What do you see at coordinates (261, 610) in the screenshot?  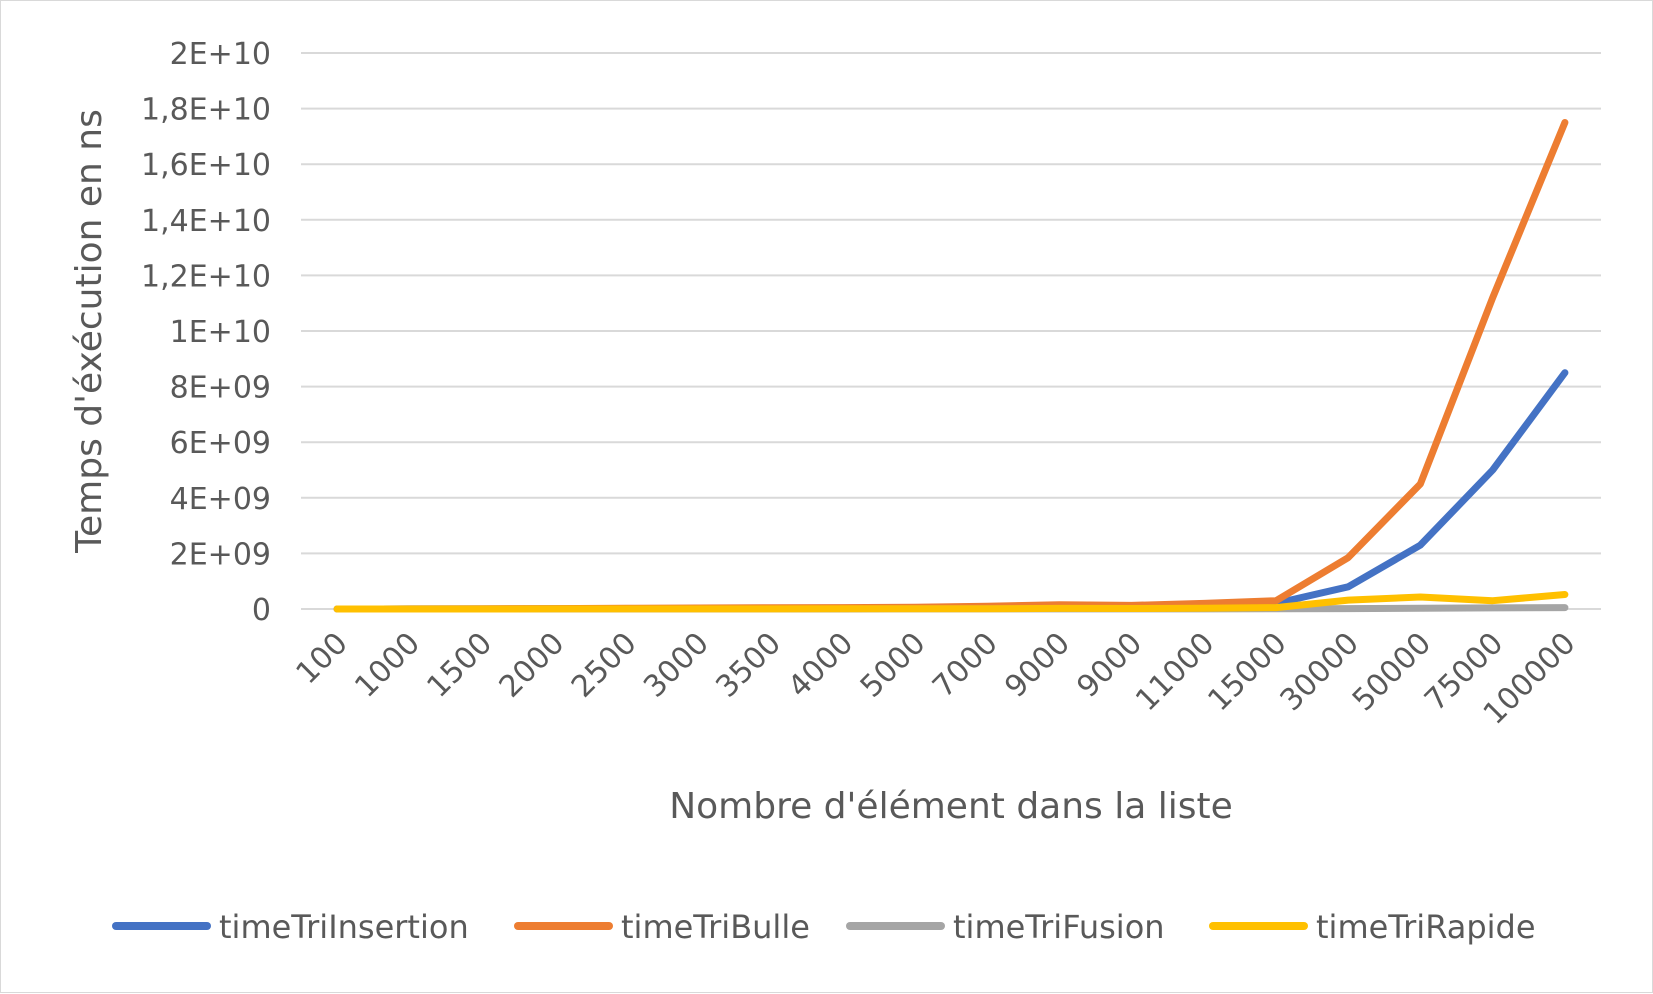 I see `y-tick-label: 0` at bounding box center [261, 610].